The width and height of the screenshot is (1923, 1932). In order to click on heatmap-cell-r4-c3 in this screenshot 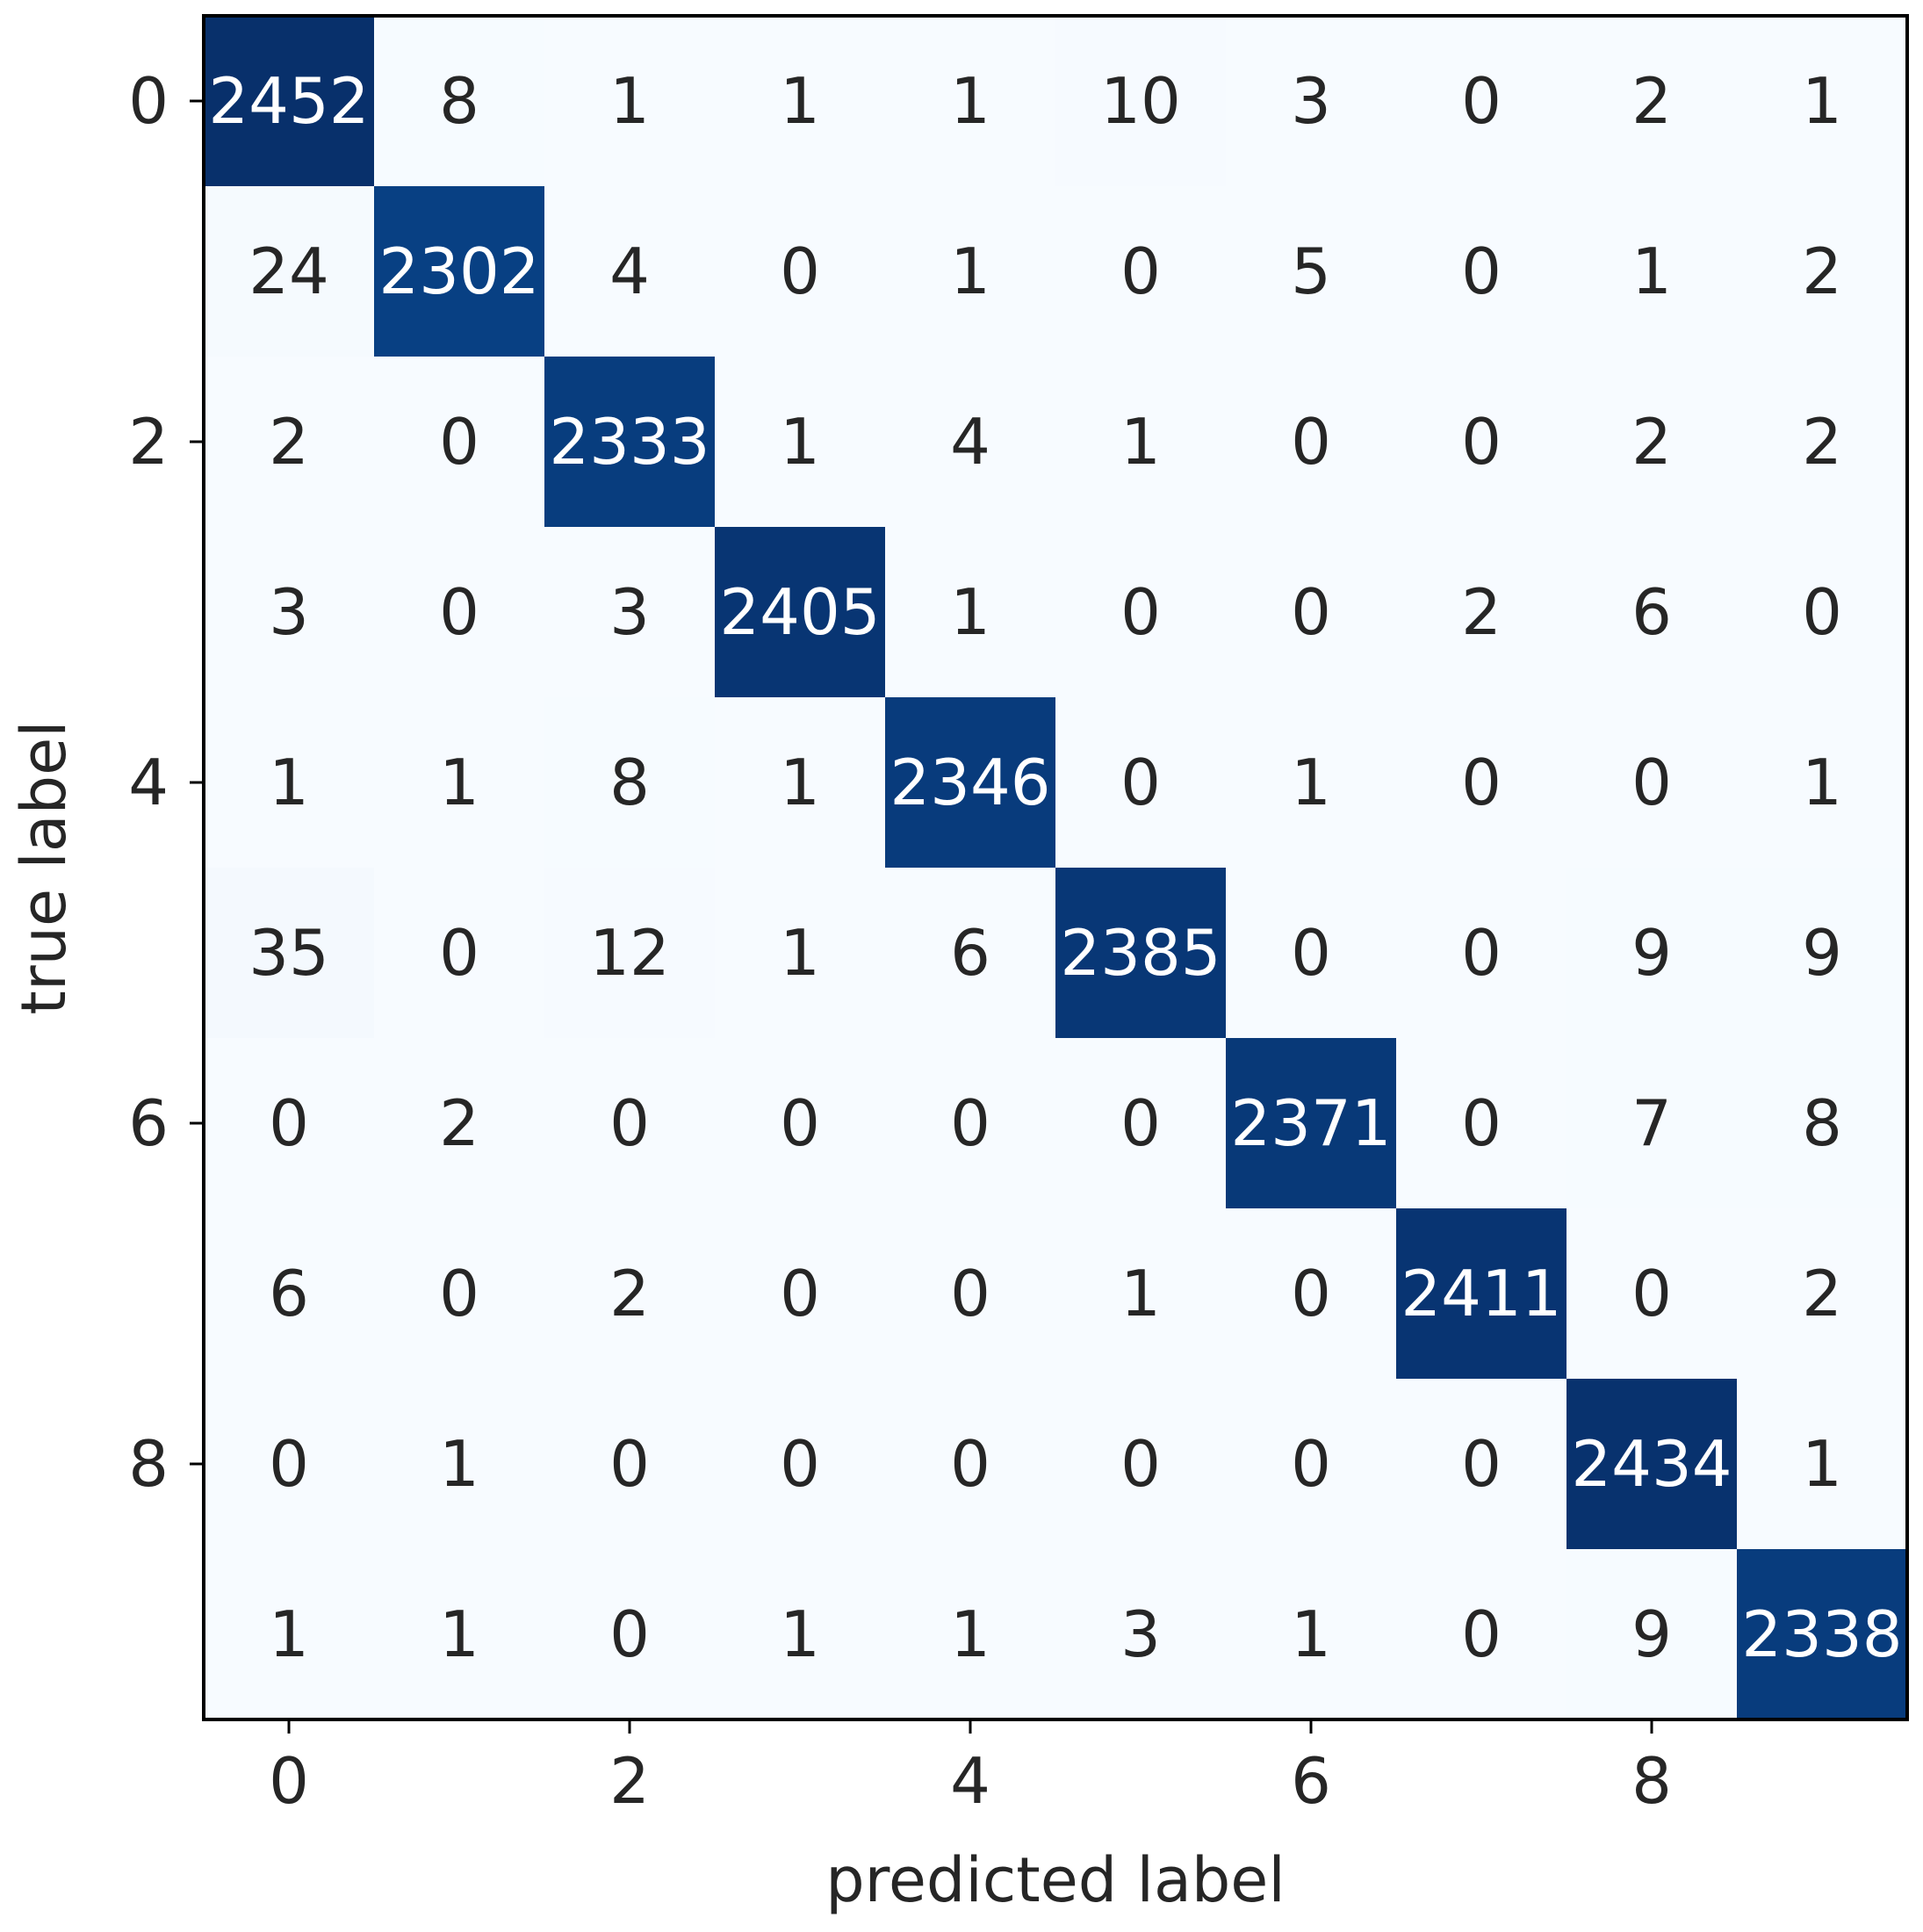, I will do `click(800, 783)`.